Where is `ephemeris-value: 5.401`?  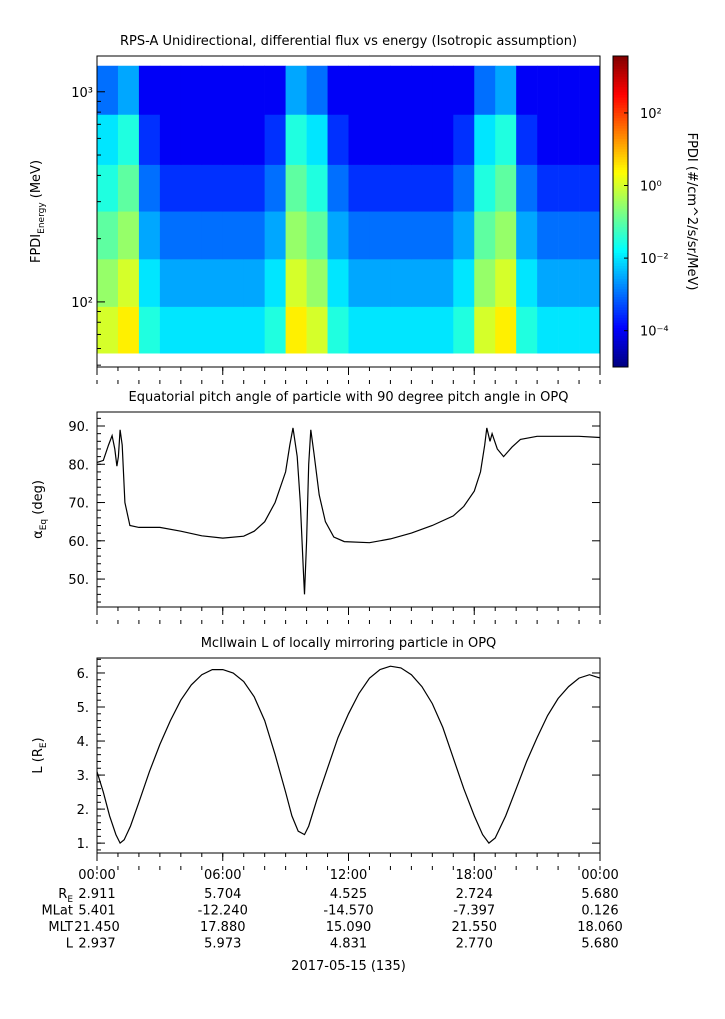 ephemeris-value: 5.401 is located at coordinates (96, 911).